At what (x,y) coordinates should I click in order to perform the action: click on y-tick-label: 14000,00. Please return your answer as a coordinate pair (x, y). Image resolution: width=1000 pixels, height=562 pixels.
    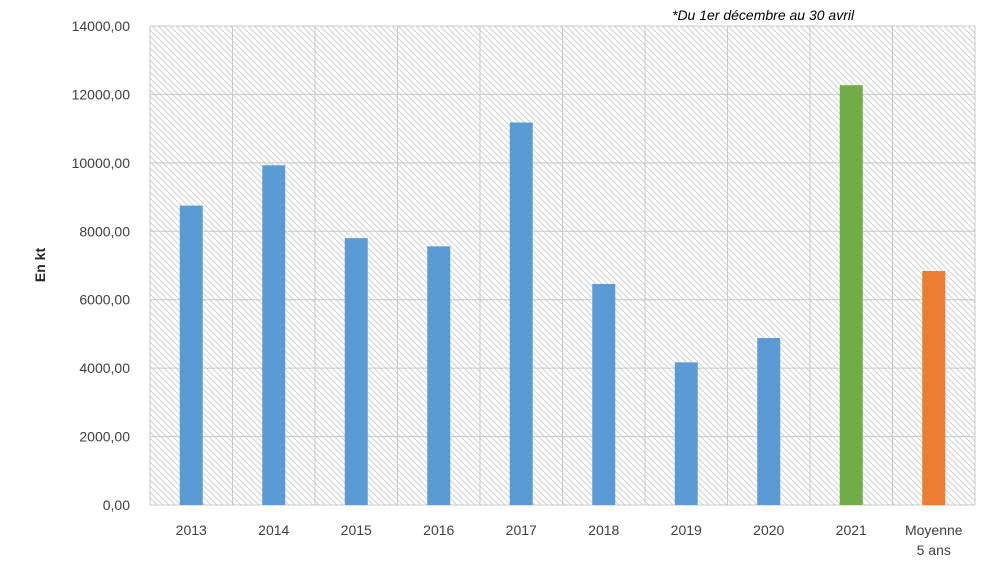
    Looking at the image, I should click on (101, 26).